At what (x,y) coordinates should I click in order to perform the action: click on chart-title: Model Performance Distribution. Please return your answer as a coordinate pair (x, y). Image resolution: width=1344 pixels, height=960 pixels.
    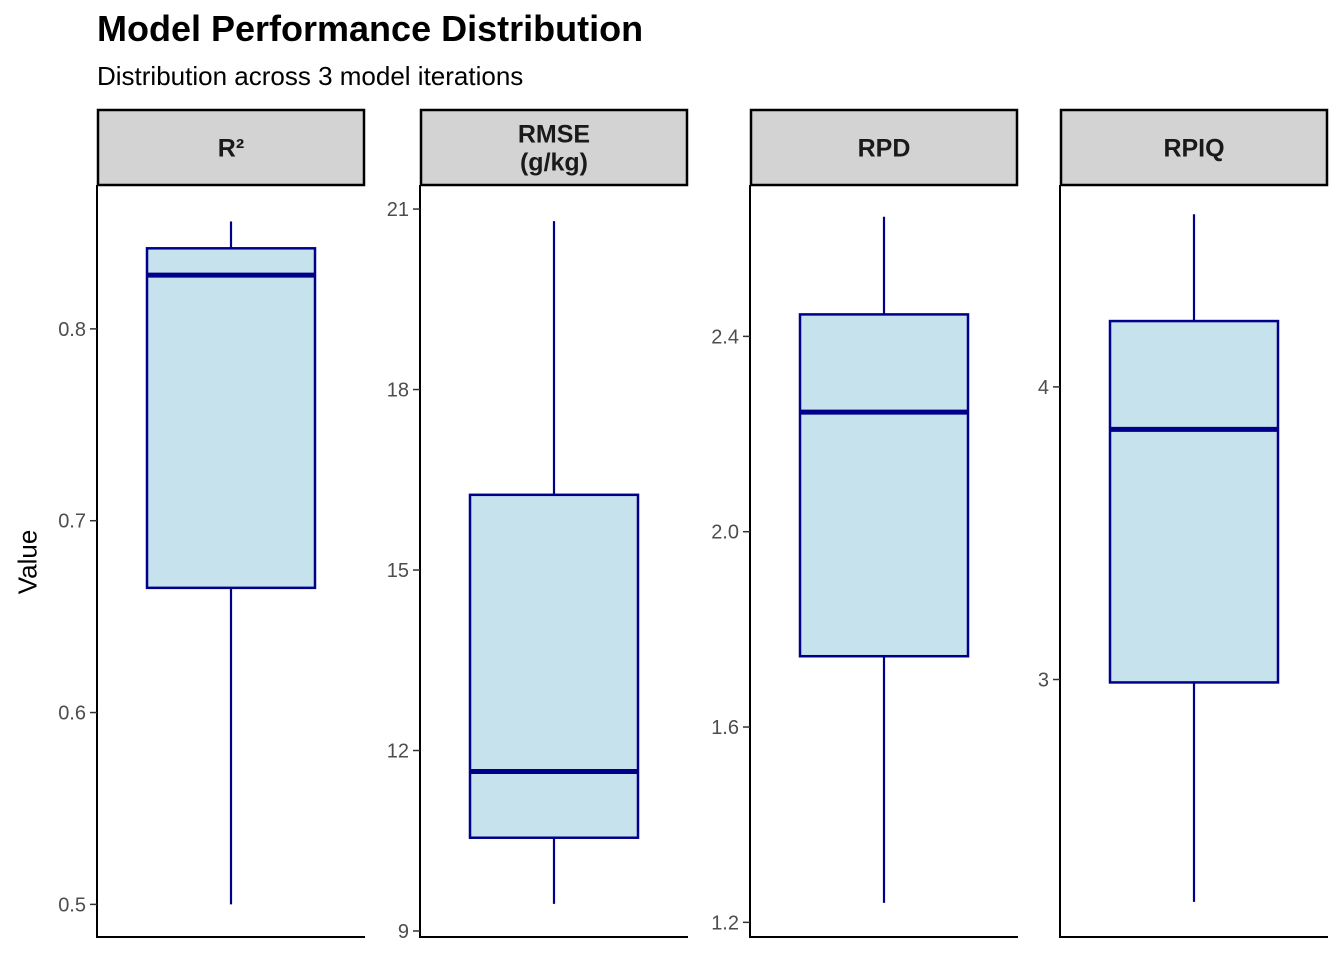
    Looking at the image, I should click on (370, 28).